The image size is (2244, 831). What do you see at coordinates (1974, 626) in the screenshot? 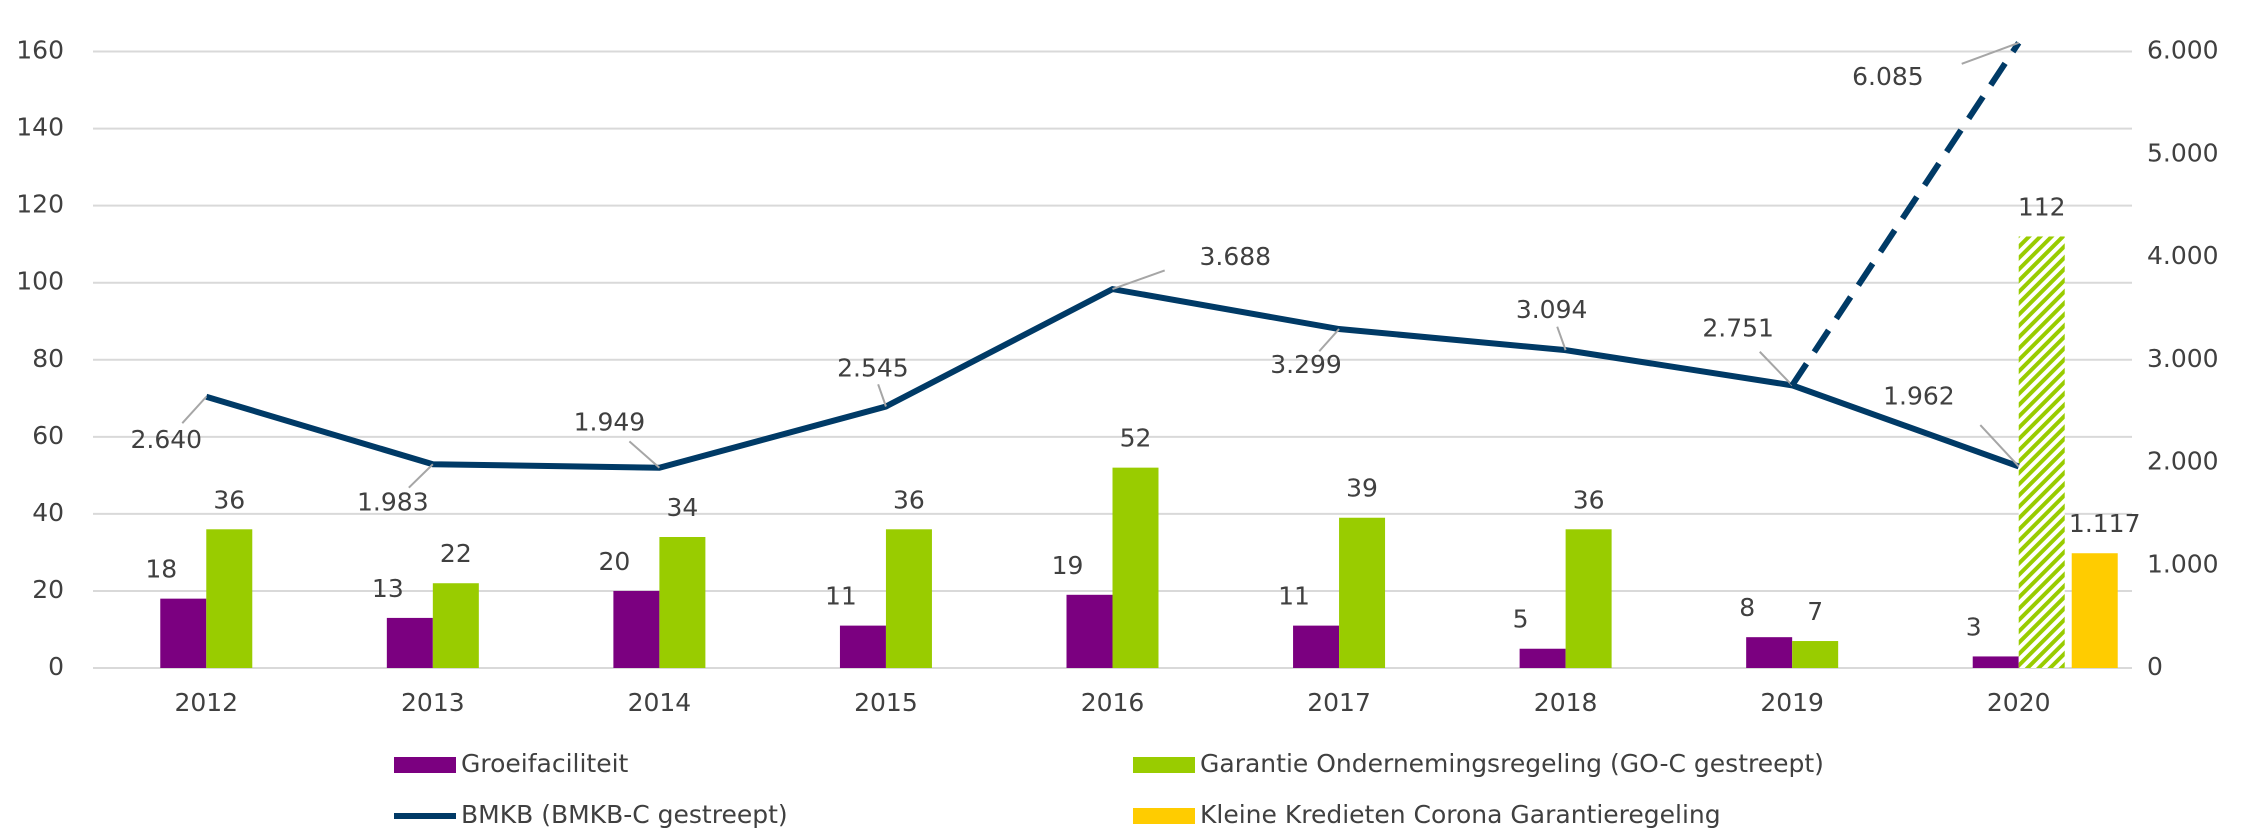
I see `data-label: 3` at bounding box center [1974, 626].